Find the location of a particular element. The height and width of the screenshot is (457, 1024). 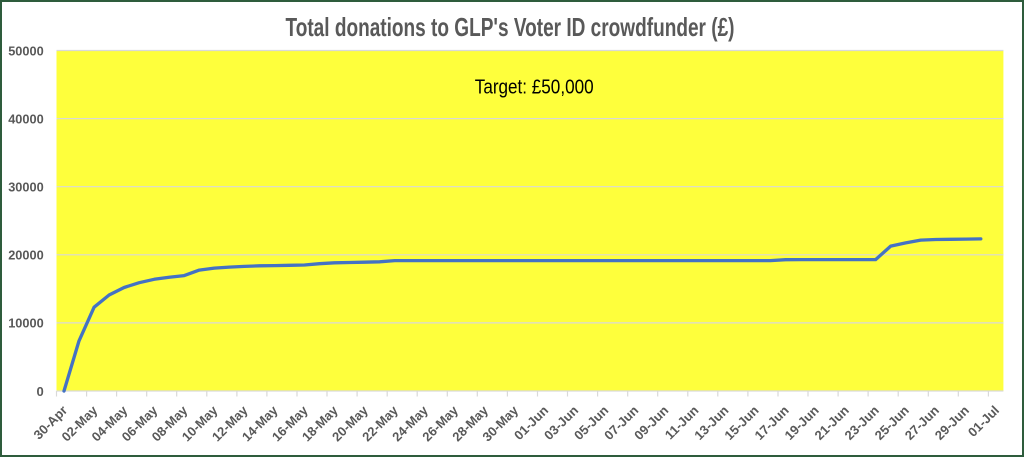

svg-text: 20000 is located at coordinates (26, 255).